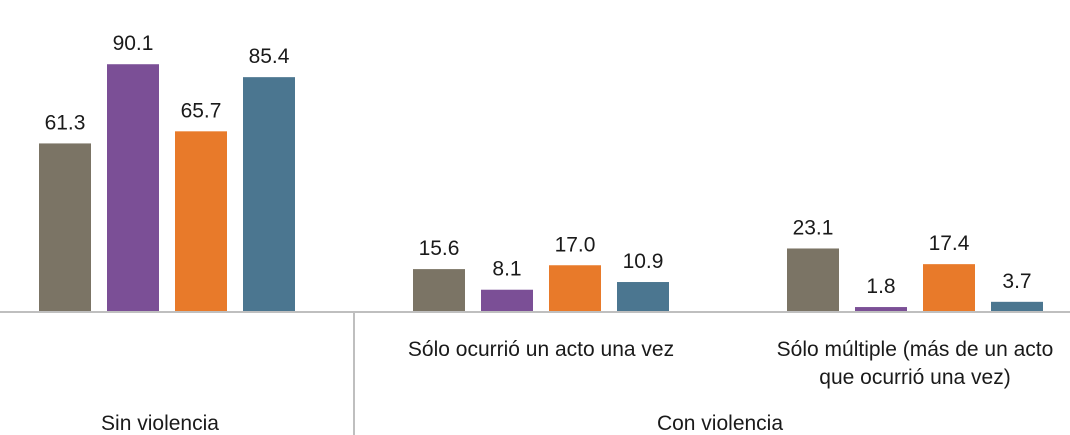 The image size is (1070, 435). What do you see at coordinates (439, 248) in the screenshot?
I see `value-label-cat1-series0: 15.6` at bounding box center [439, 248].